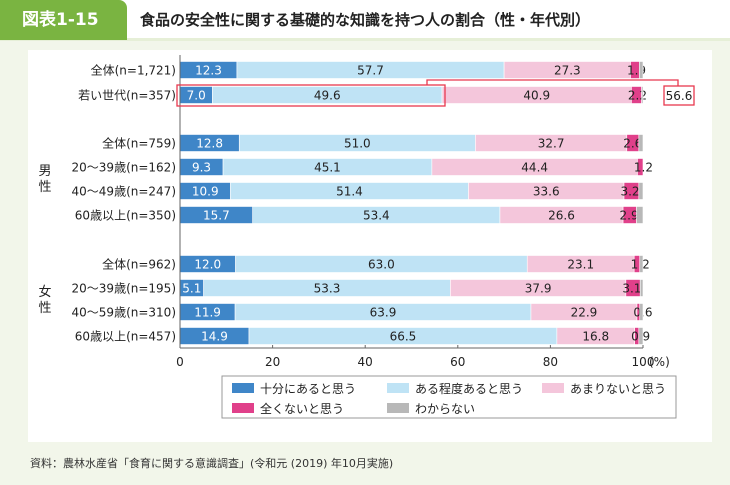 The image size is (730, 485). Describe the element at coordinates (584, 313) in the screenshot. I see `data-label: 22.9` at that location.